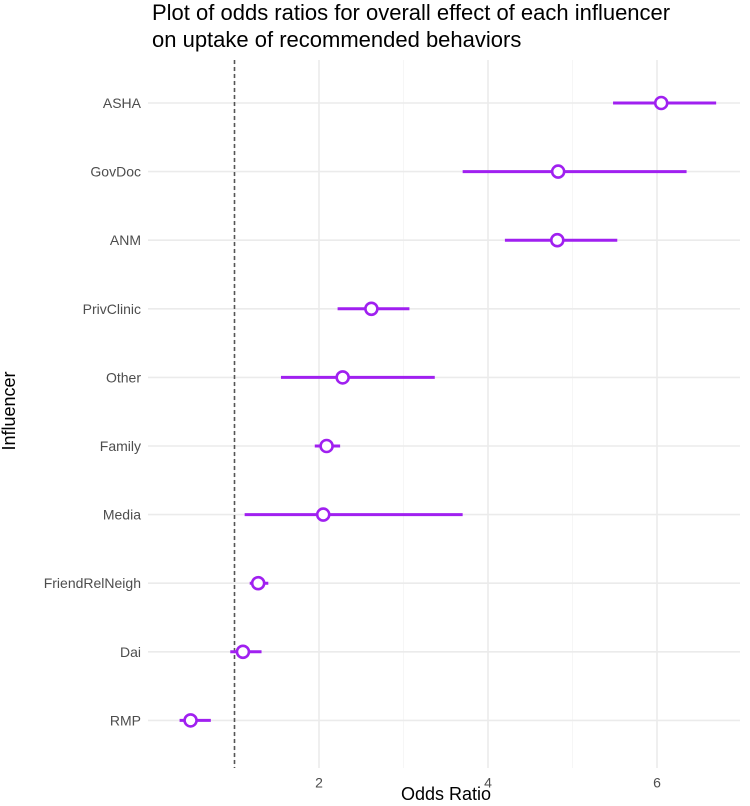  Describe the element at coordinates (123, 377) in the screenshot. I see `y-tick-label: Other` at that location.